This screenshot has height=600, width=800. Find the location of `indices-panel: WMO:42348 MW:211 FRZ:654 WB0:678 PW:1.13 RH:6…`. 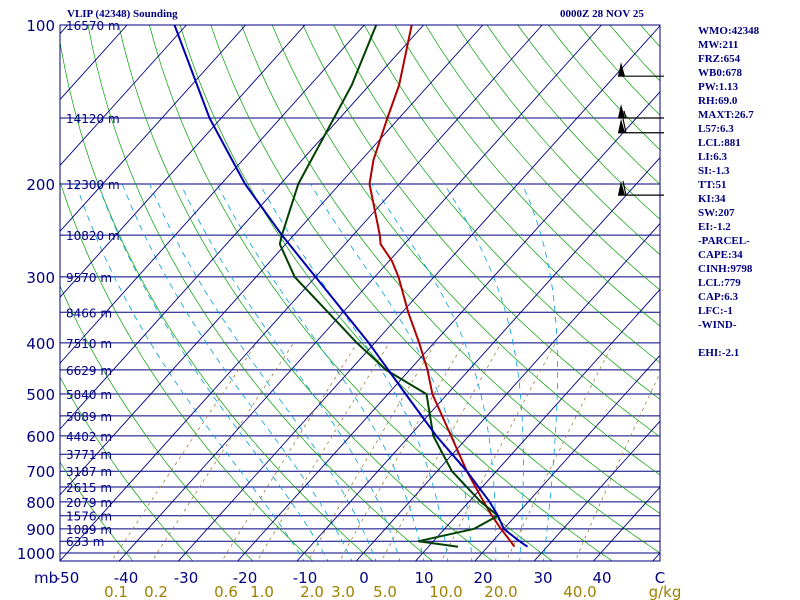

indices-panel: WMO:42348 MW:211 FRZ:654 WB0:678 PW:1.13 RH:6… is located at coordinates (728, 192).